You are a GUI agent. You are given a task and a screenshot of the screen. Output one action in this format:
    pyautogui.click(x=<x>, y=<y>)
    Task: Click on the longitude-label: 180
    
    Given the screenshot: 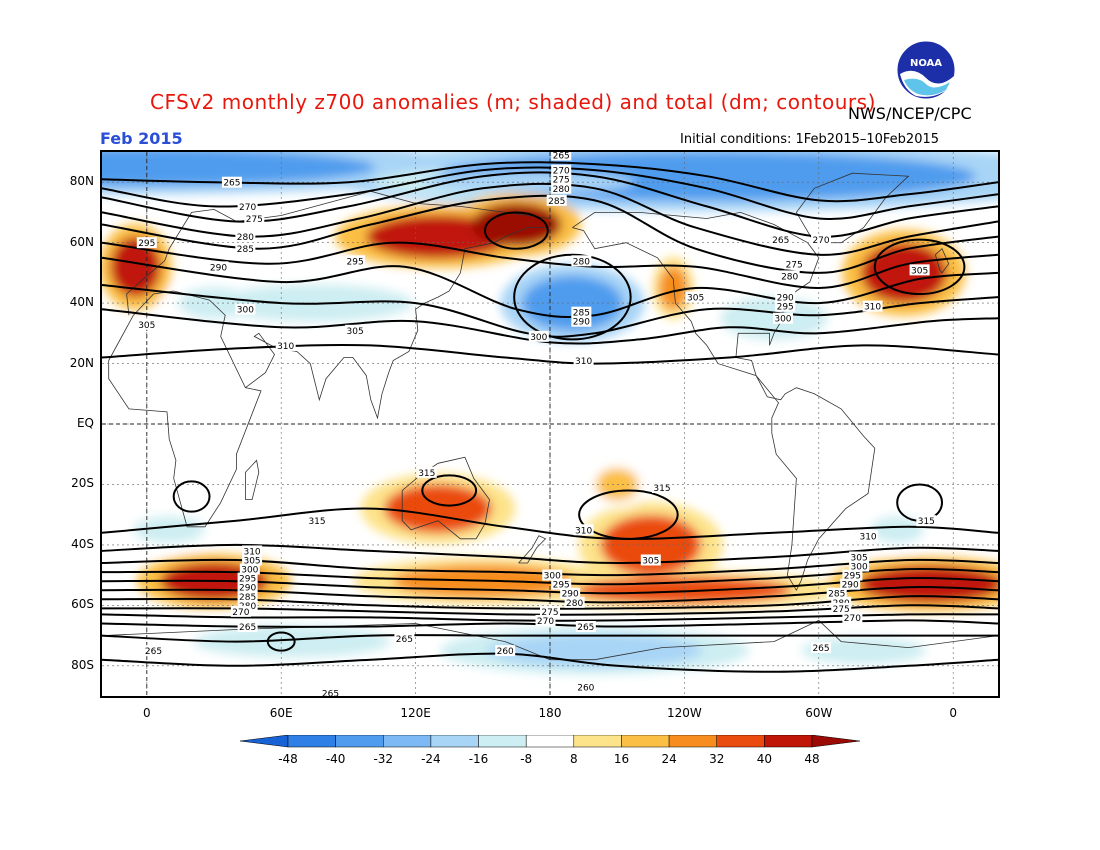 What is the action you would take?
    pyautogui.click(x=550, y=713)
    